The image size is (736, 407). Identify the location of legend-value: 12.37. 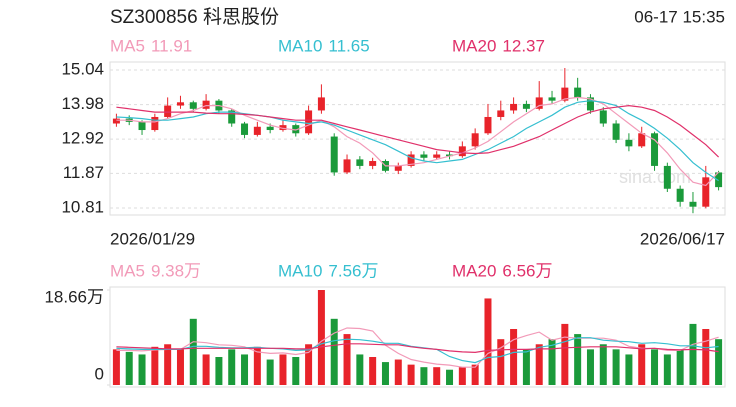
(523, 45).